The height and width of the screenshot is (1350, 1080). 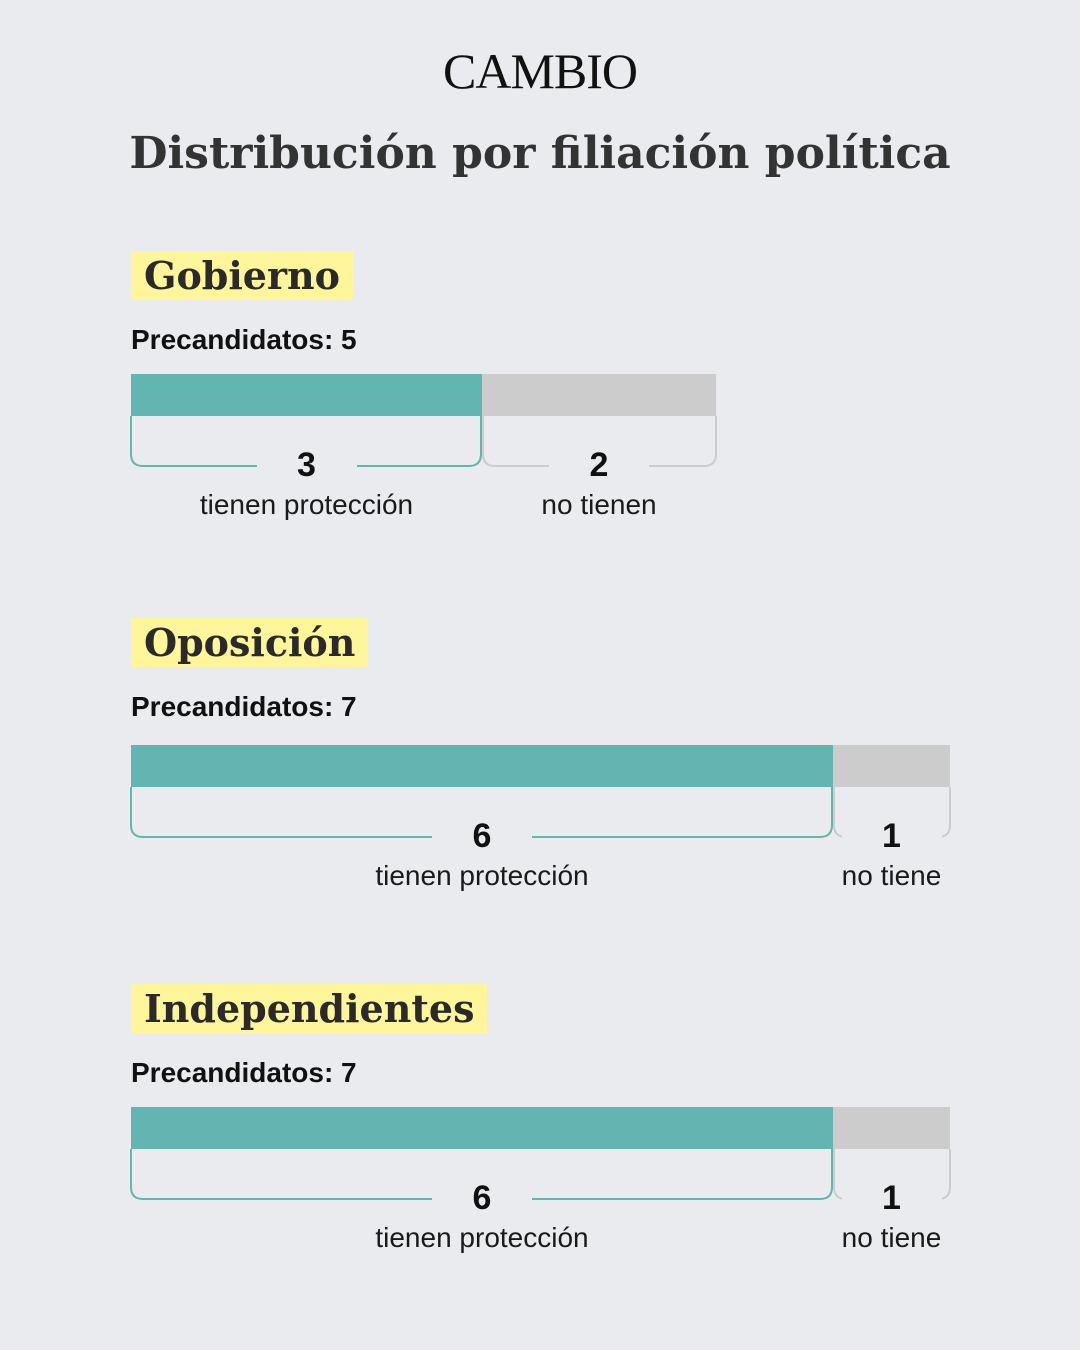 I want to click on value-protected-gobierno: 3, so click(x=306, y=465).